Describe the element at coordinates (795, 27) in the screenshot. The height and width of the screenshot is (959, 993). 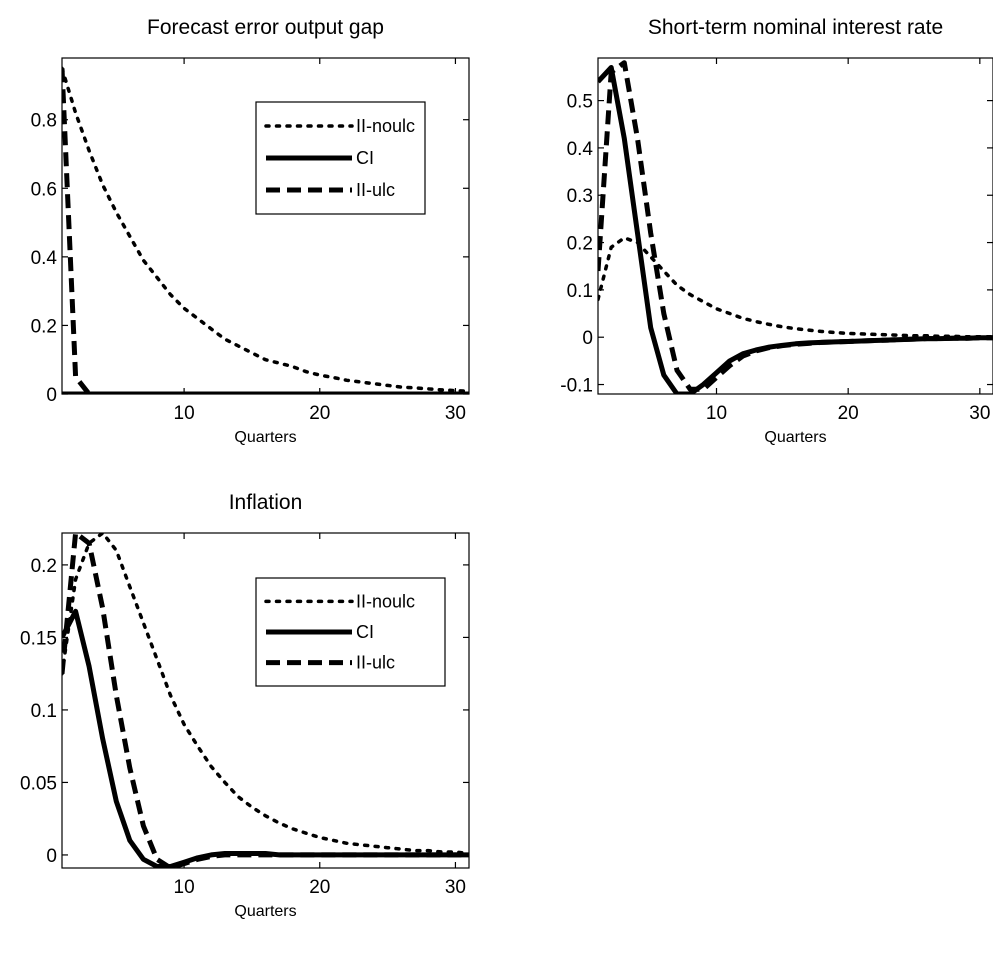
I see `chart-title: Short-term nominal interest rate` at that location.